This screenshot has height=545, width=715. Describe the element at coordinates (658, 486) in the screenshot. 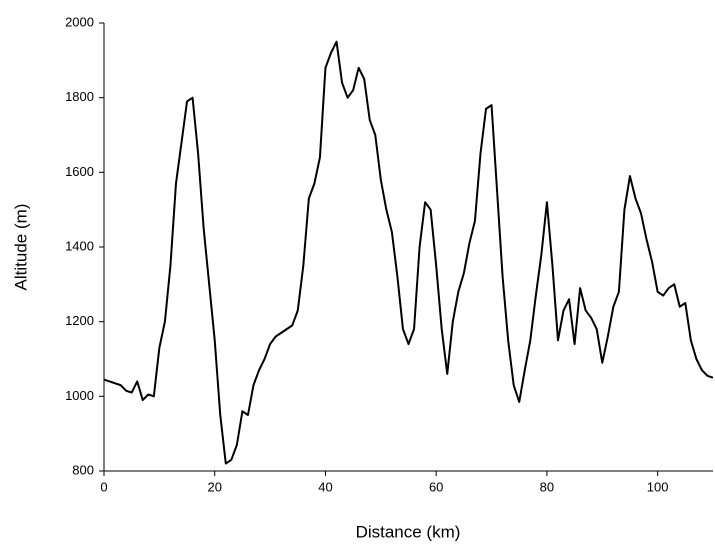

I see `x-tick-label: 100` at that location.